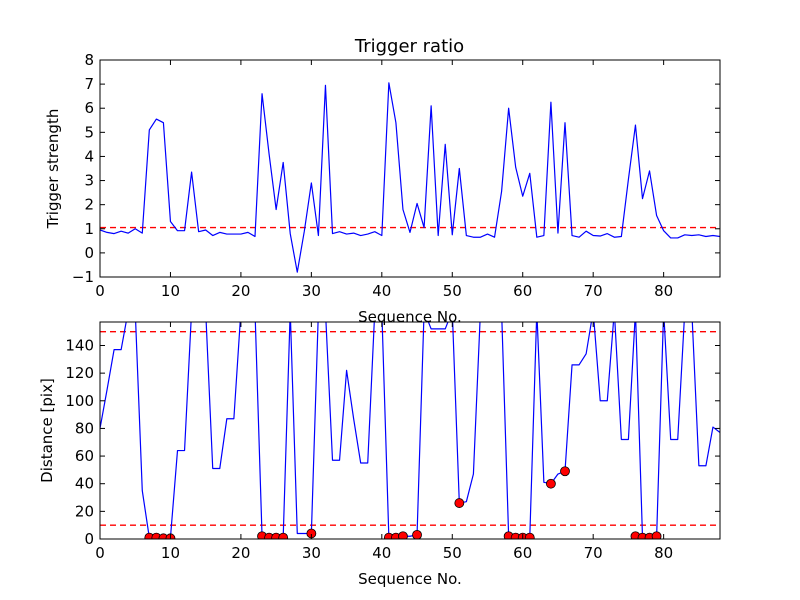 Image resolution: width=800 pixels, height=600 pixels. Describe the element at coordinates (452, 291) in the screenshot. I see `top-x-tick-label: 50` at that location.